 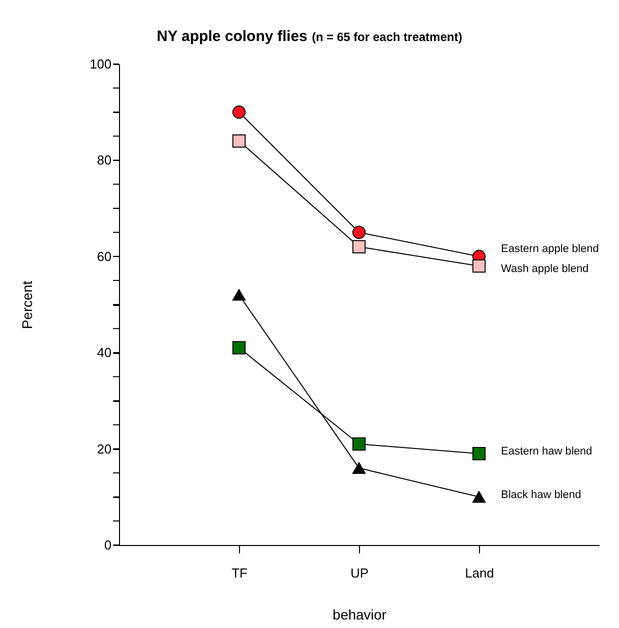 What do you see at coordinates (104, 448) in the screenshot?
I see `y-tick-label: 20` at bounding box center [104, 448].